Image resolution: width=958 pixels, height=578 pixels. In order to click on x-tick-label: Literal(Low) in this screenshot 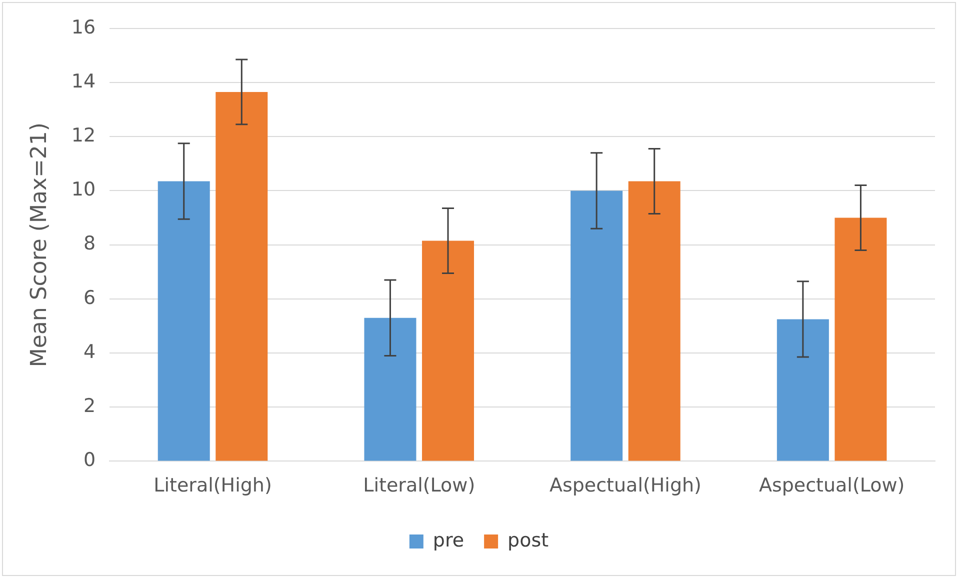, I will do `click(419, 485)`.